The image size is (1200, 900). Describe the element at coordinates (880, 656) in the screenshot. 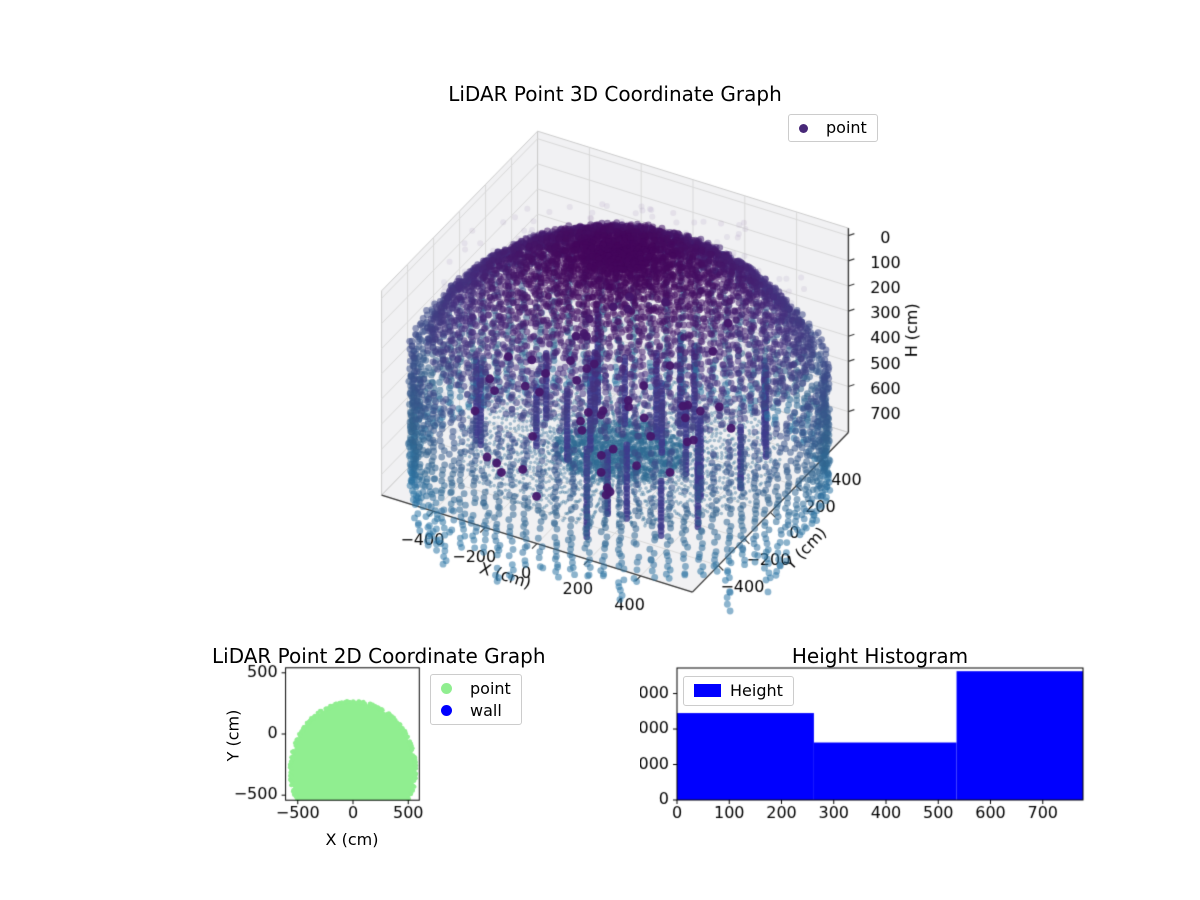

I see `histogram-title: Height Histogram` at that location.